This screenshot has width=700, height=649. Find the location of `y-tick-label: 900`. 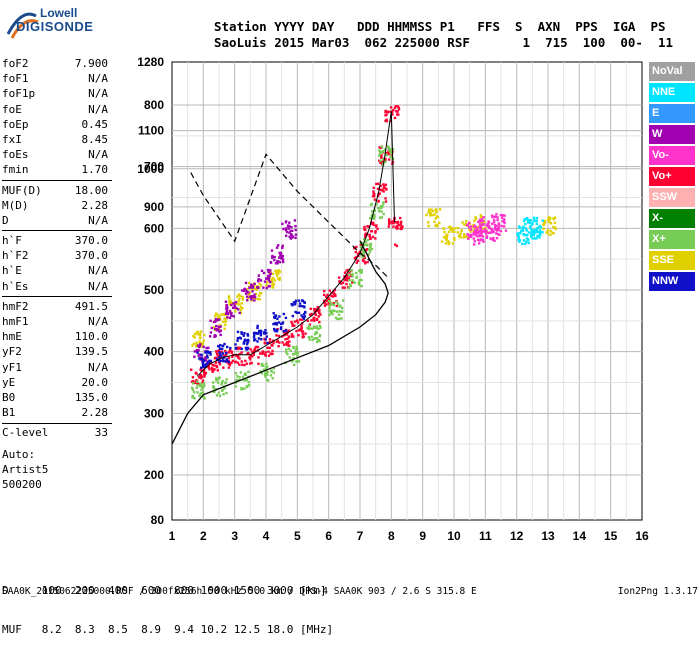

y-tick-label: 900 is located at coordinates (154, 207).